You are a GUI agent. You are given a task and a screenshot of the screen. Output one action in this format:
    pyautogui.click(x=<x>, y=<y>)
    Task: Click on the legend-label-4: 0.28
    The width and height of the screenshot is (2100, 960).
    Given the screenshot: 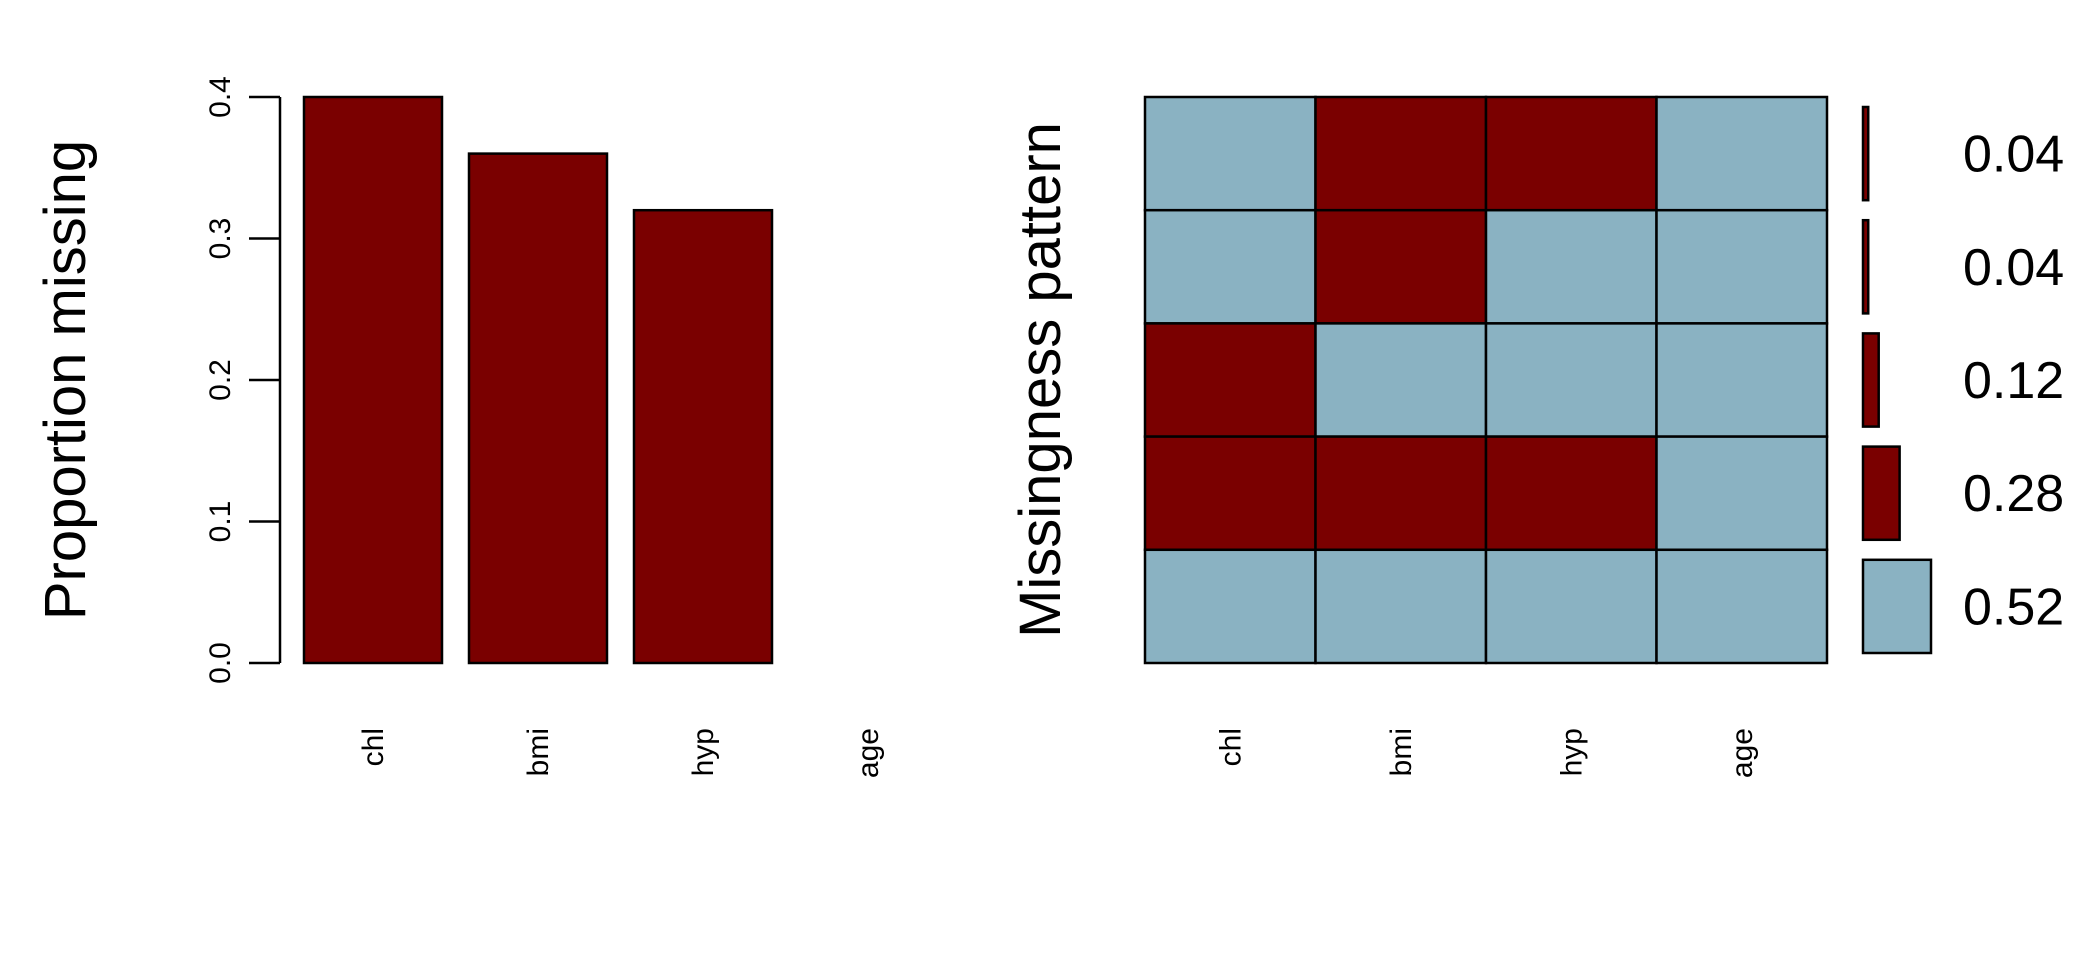 What is the action you would take?
    pyautogui.click(x=2013, y=494)
    